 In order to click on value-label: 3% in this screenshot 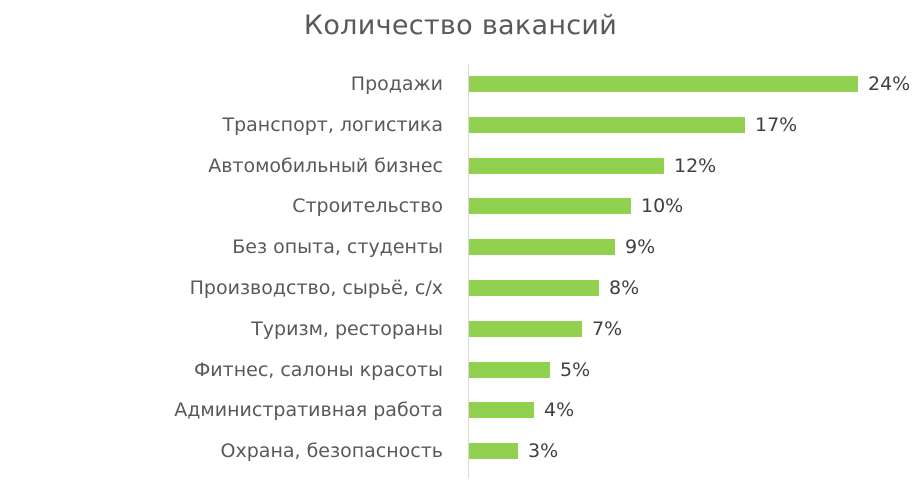, I will do `click(543, 451)`.